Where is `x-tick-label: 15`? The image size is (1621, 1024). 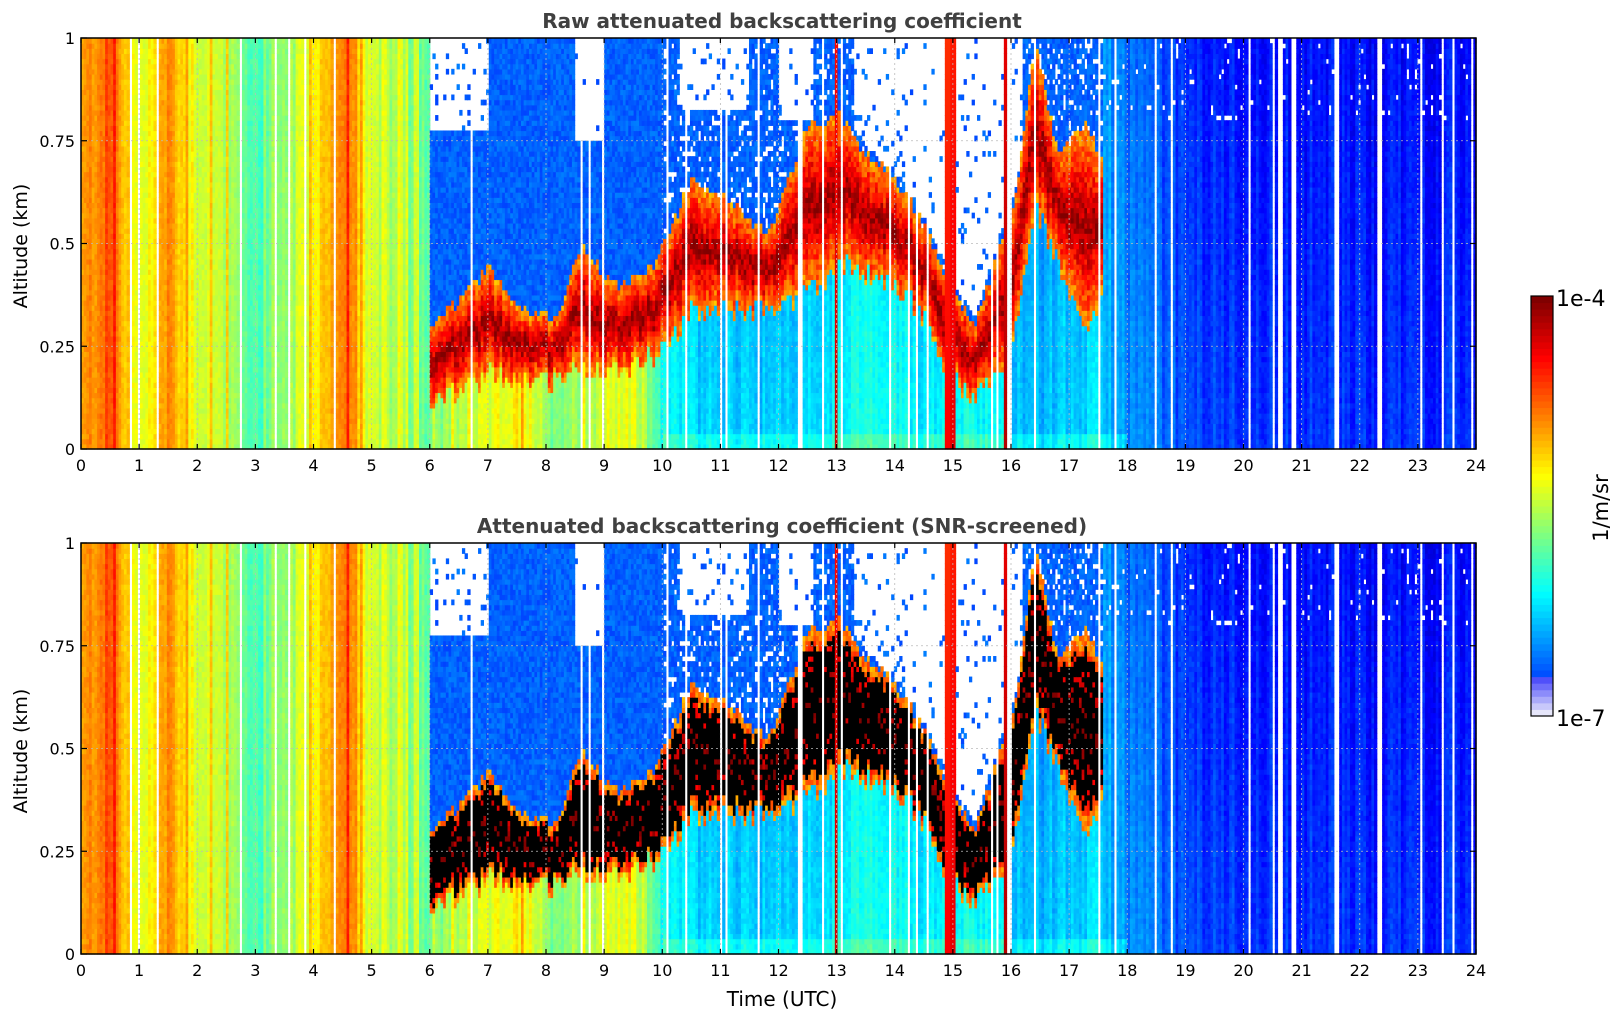 x-tick-label: 15 is located at coordinates (953, 970).